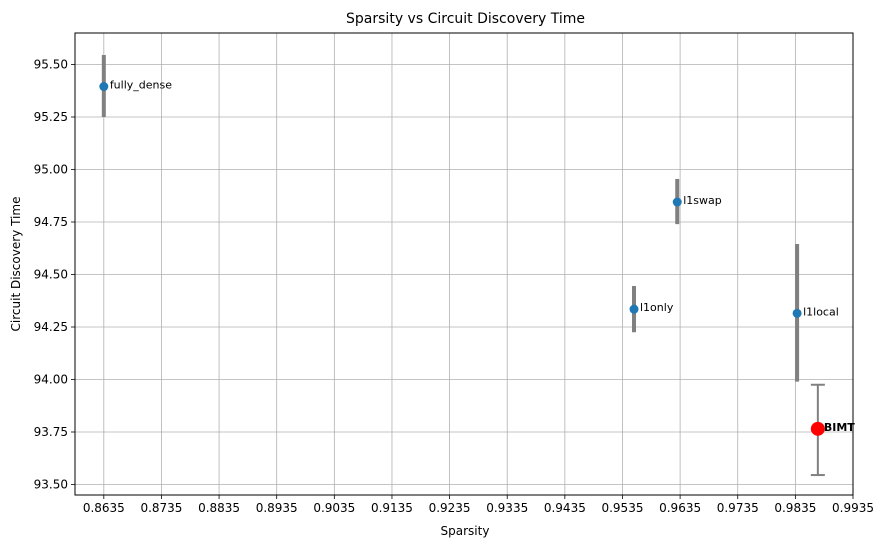 This screenshot has width=887, height=547. I want to click on point-label: l1only, so click(657, 307).